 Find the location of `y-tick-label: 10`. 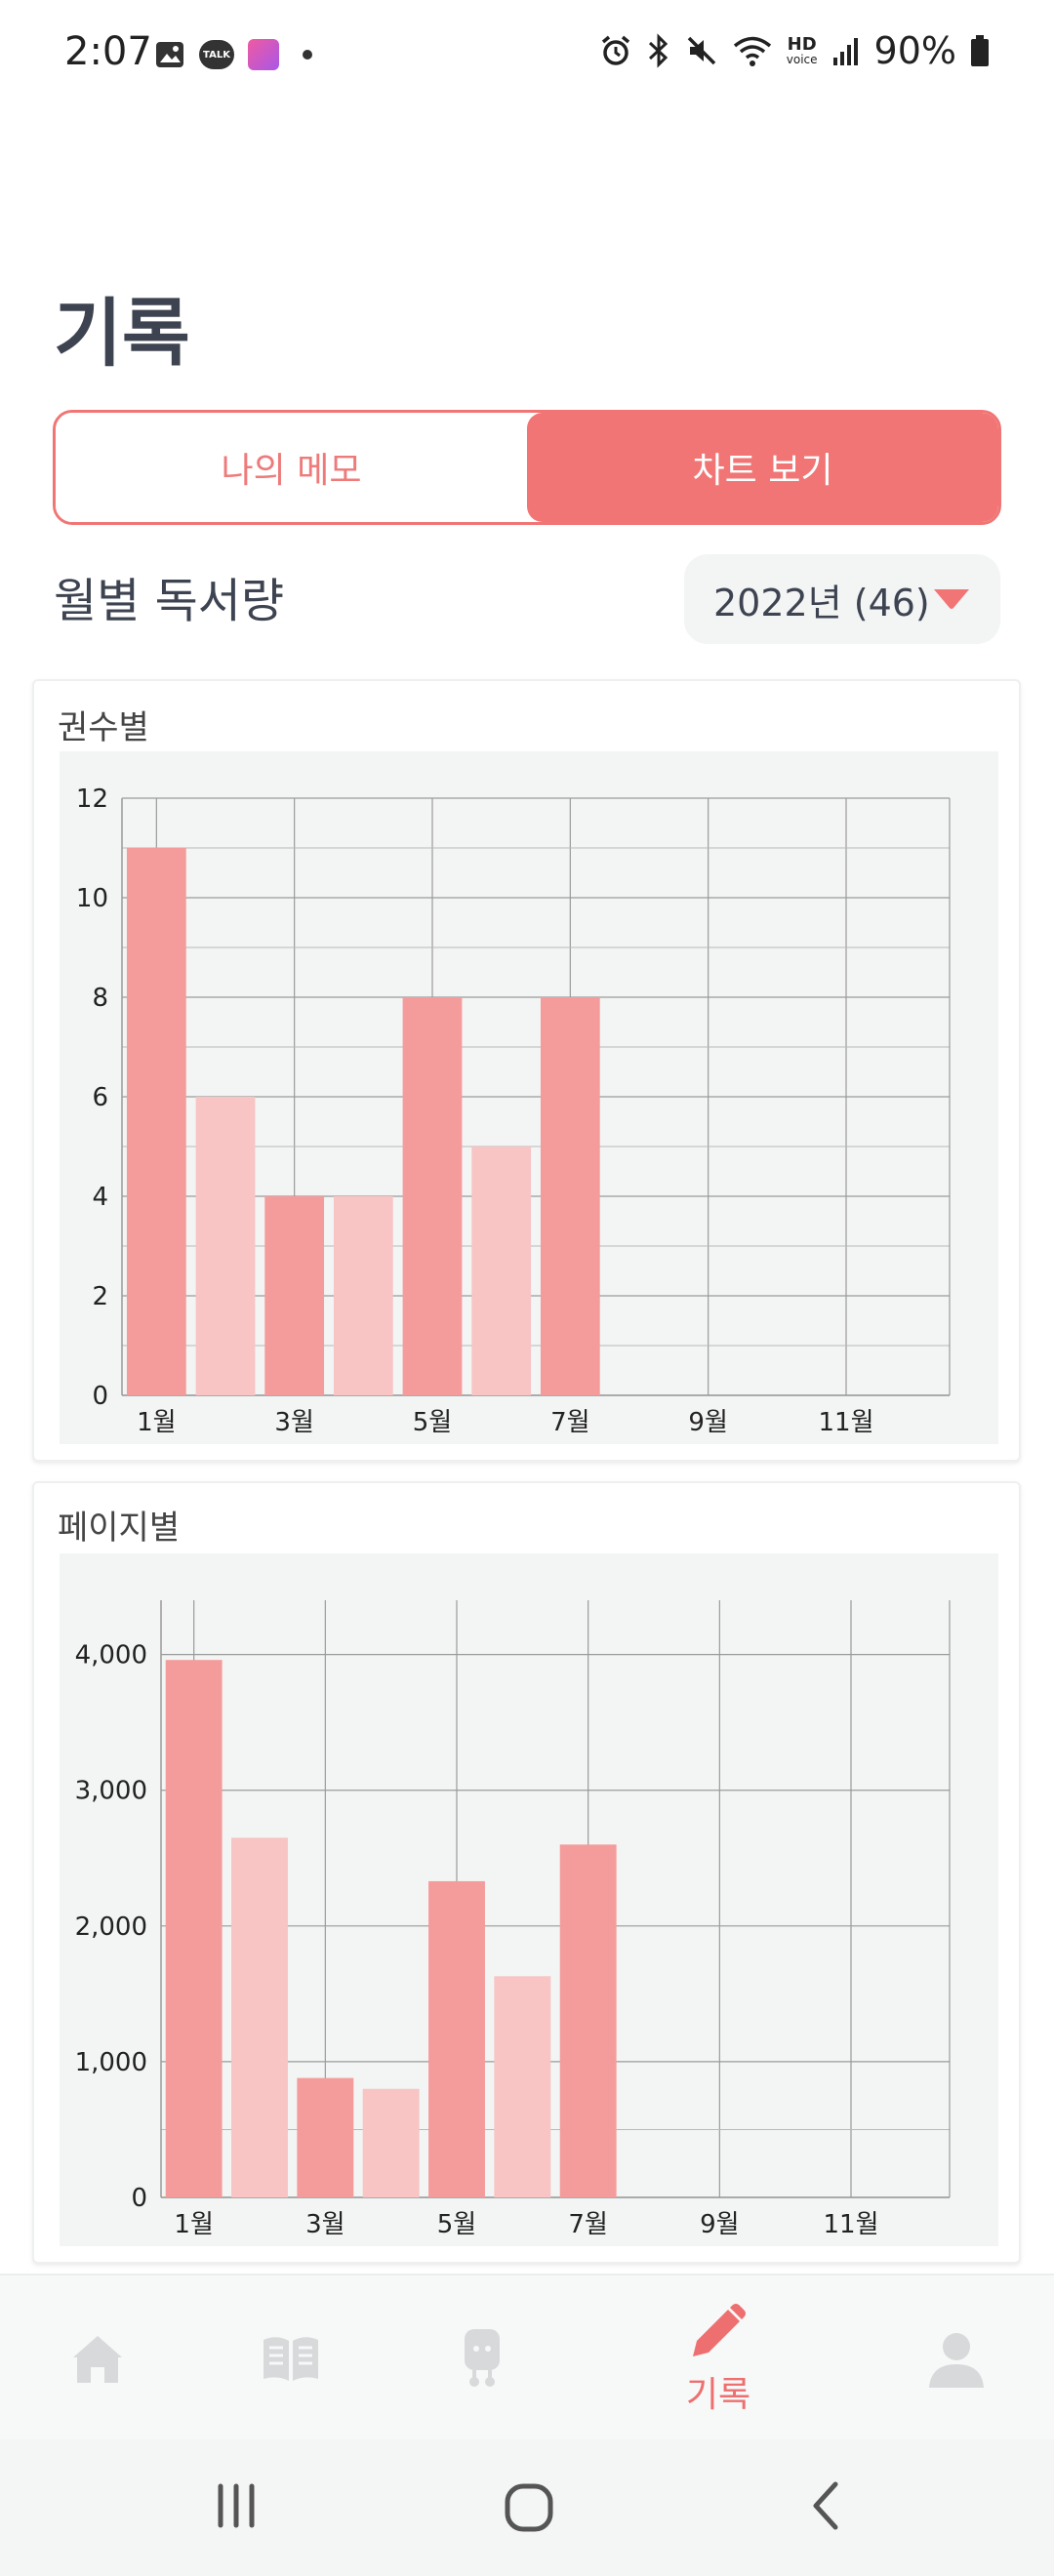

y-tick-label: 10 is located at coordinates (92, 898).